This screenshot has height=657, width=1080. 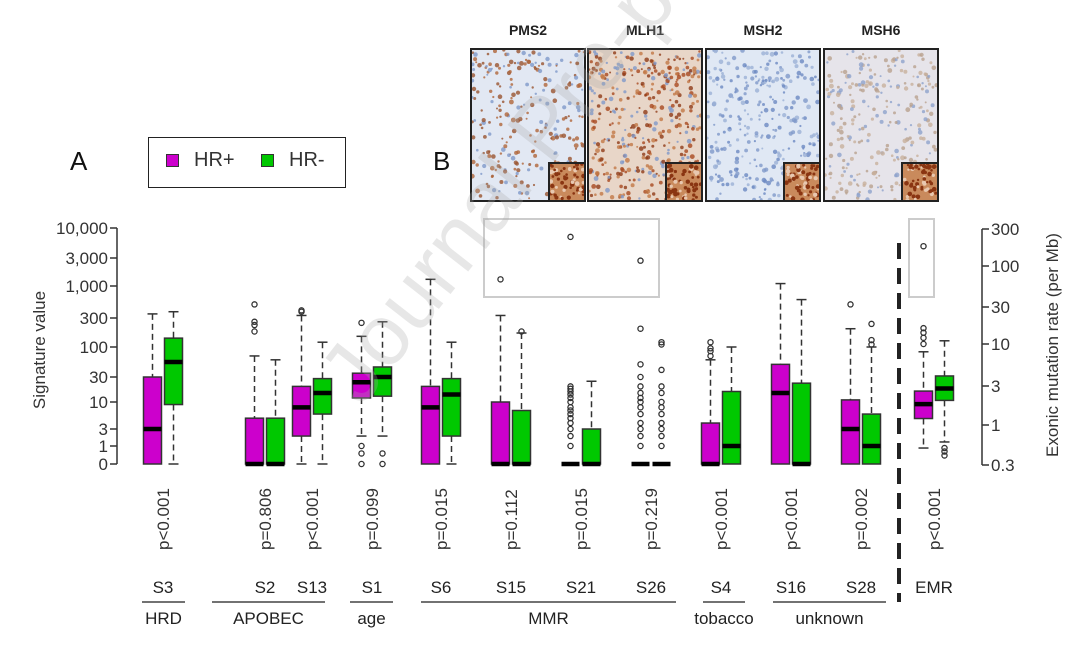 I want to click on y-tick-label-right: 30, so click(x=1000, y=307).